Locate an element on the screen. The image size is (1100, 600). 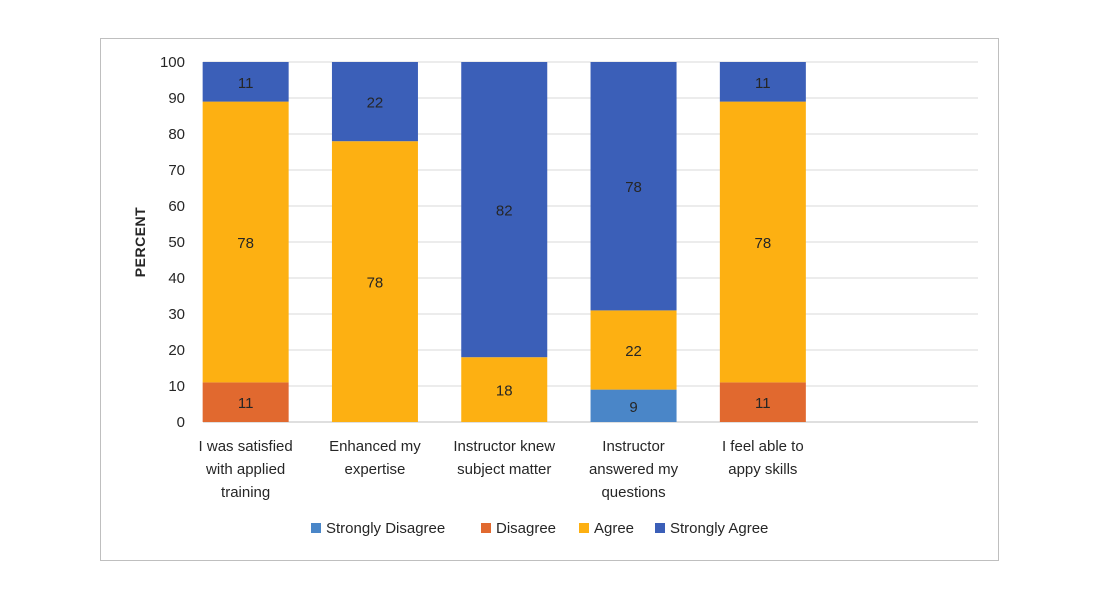
bar-segment-strongly-disagree is located at coordinates (633, 405).